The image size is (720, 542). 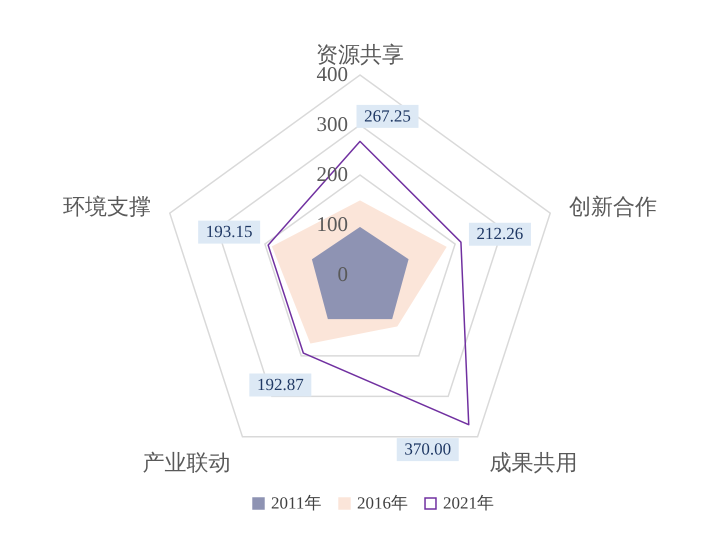 I want to click on y-tick-label: 100, so click(x=332, y=224).